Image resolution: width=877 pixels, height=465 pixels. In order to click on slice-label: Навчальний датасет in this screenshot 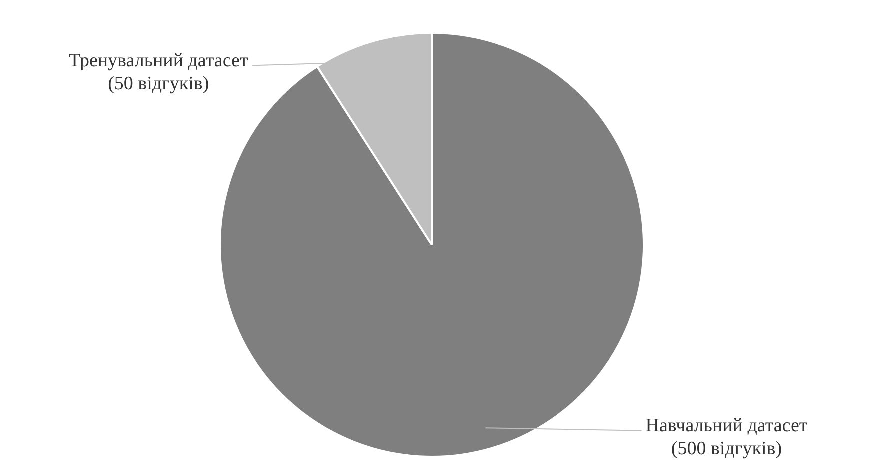, I will do `click(727, 425)`.